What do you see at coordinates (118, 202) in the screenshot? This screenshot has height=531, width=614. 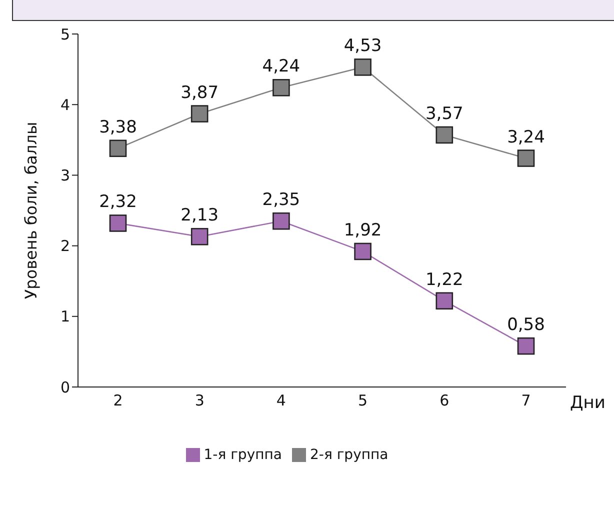 I see `data-label: 2,32` at bounding box center [118, 202].